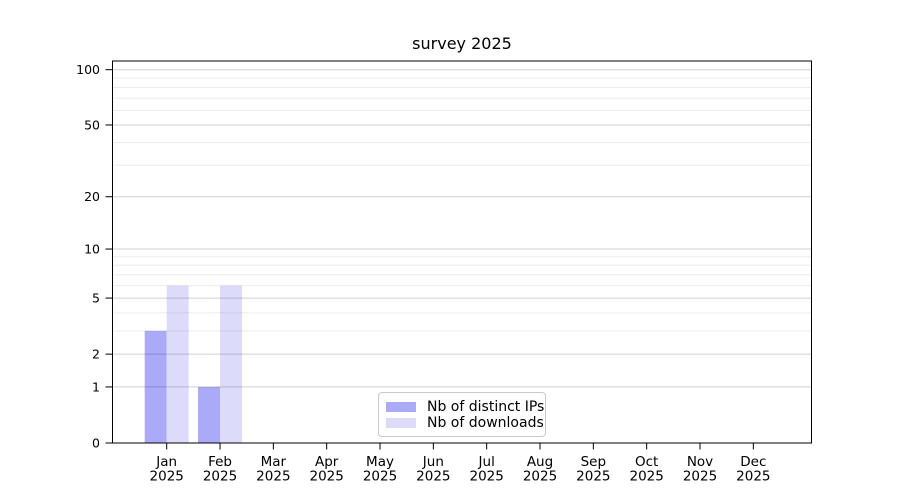 This screenshot has height=500, width=900. I want to click on bars, so click(193, 364).